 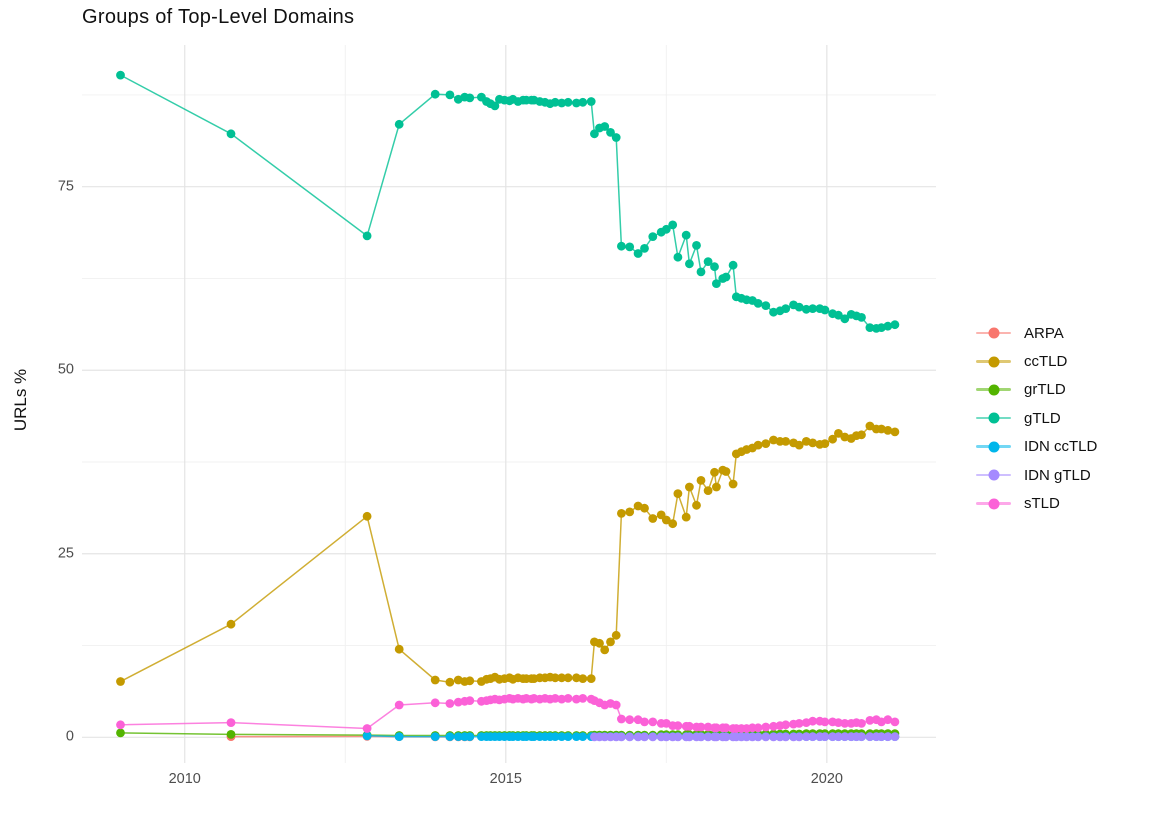 What do you see at coordinates (120, 733) in the screenshot?
I see `data-point-grTLD` at bounding box center [120, 733].